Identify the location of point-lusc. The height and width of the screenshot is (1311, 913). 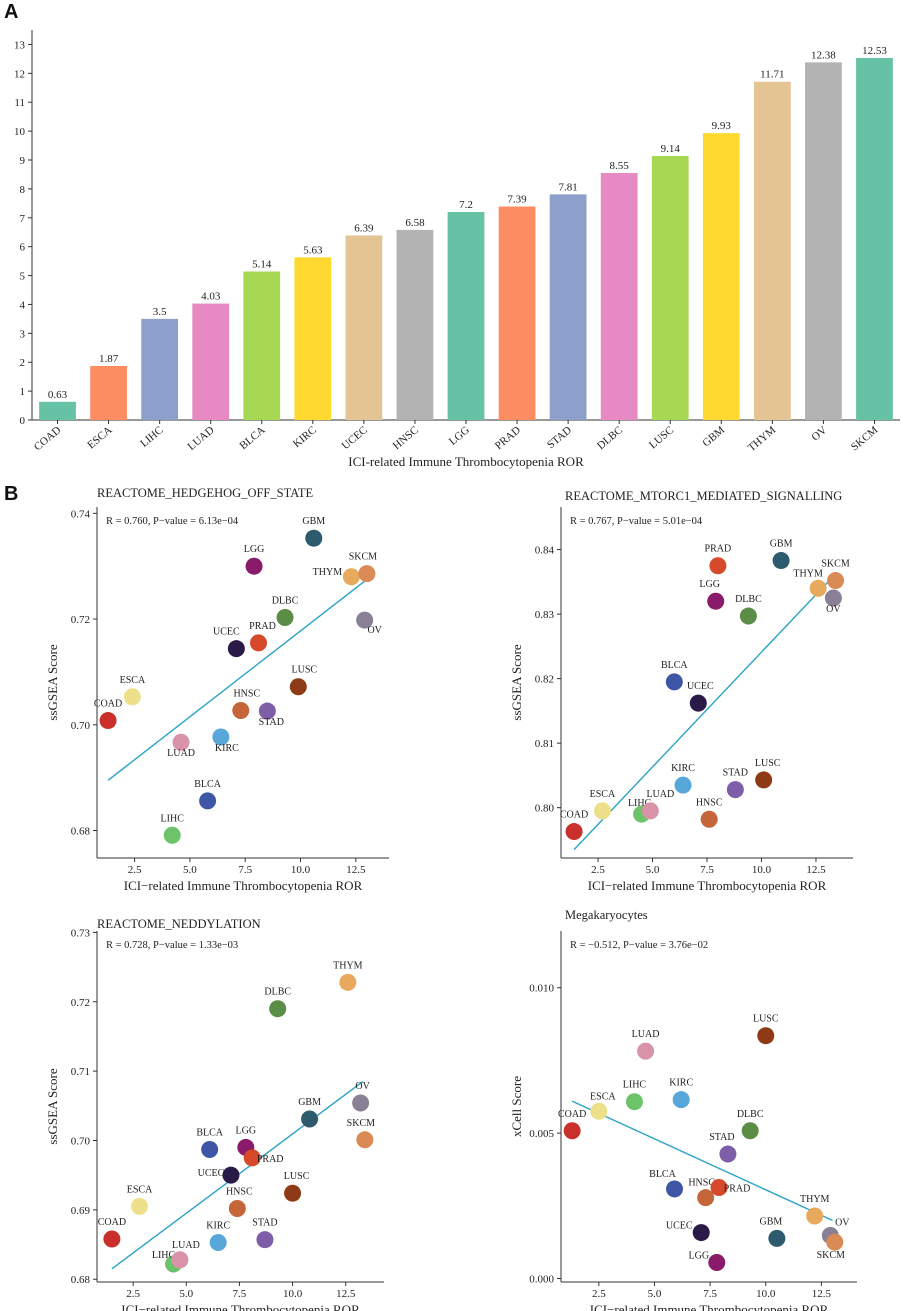
(764, 780).